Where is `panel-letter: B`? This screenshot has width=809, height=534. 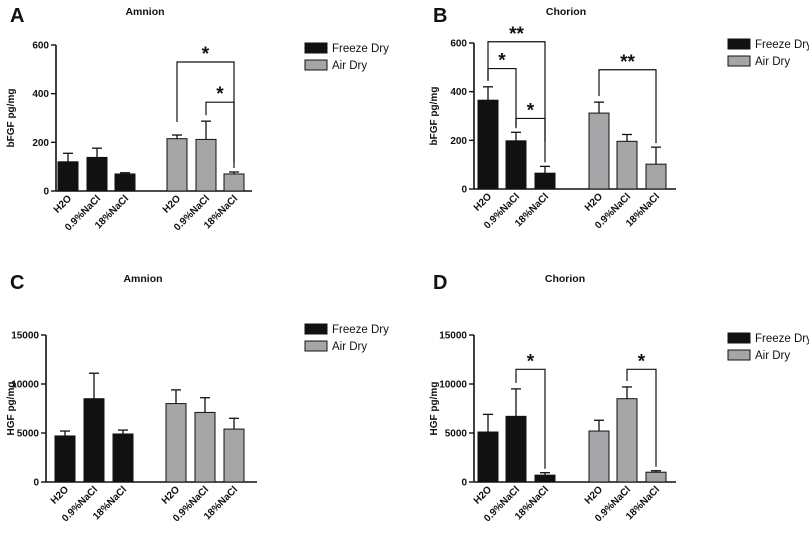 panel-letter: B is located at coordinates (440, 16).